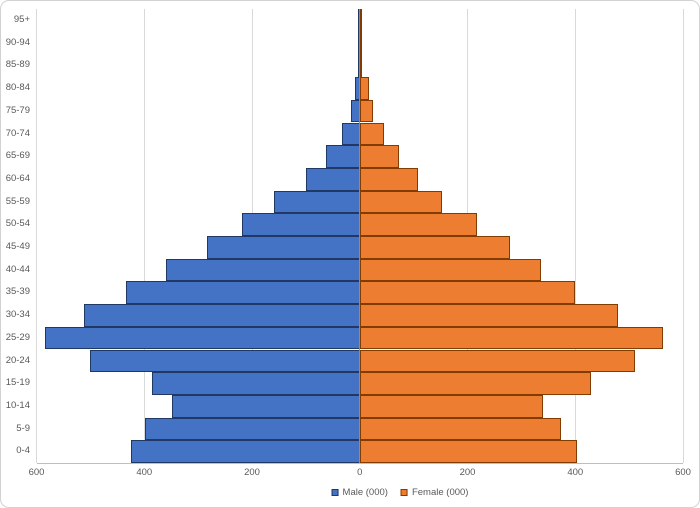 This screenshot has width=700, height=508. I want to click on age-label-45-49: 45-49, so click(17, 246).